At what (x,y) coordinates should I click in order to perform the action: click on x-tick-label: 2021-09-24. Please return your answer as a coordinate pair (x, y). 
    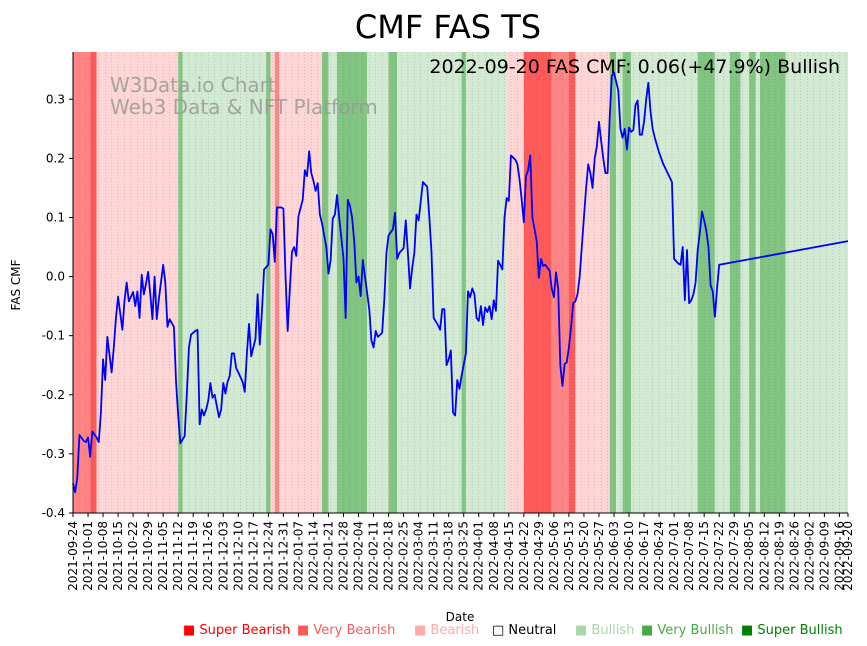
    Looking at the image, I should click on (73, 556).